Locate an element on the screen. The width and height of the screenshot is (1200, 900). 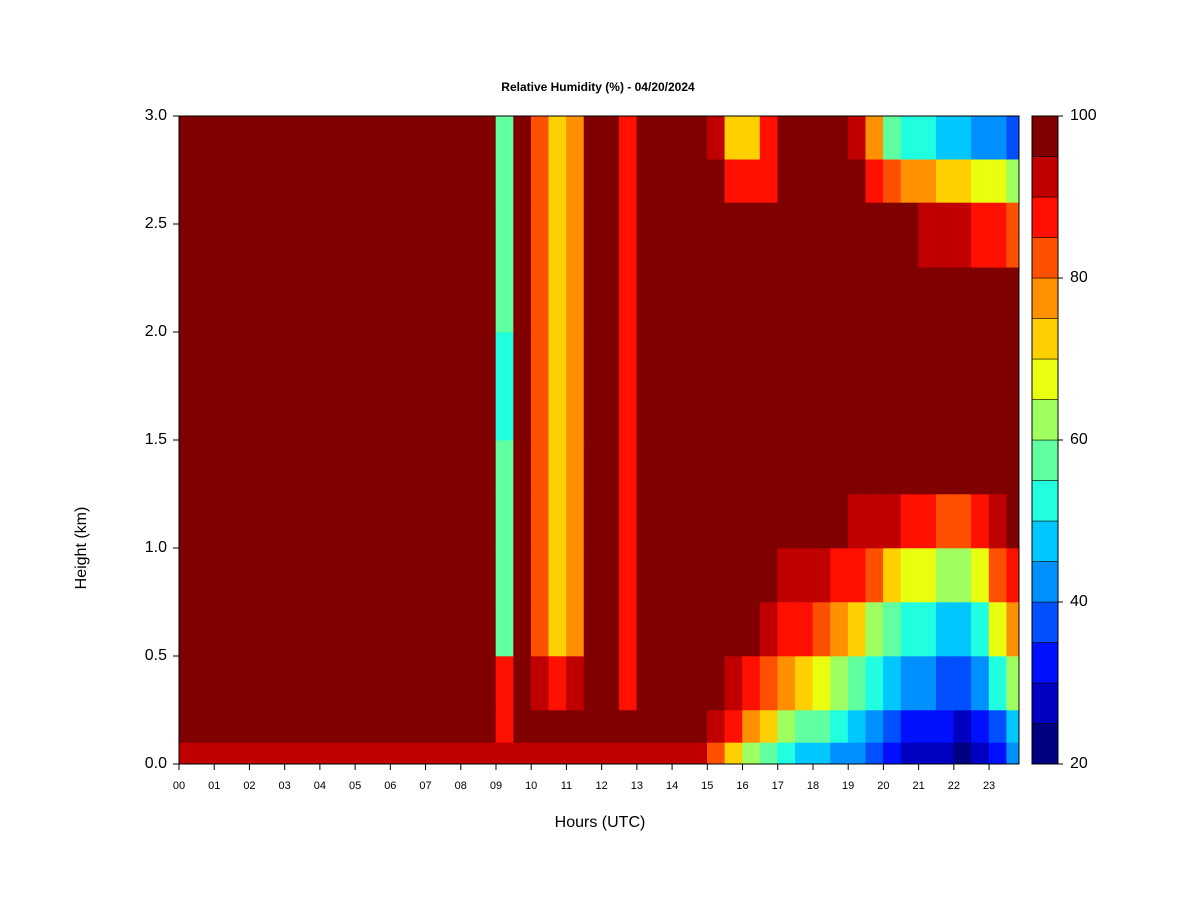
x-tick-label: 04 is located at coordinates (320, 786).